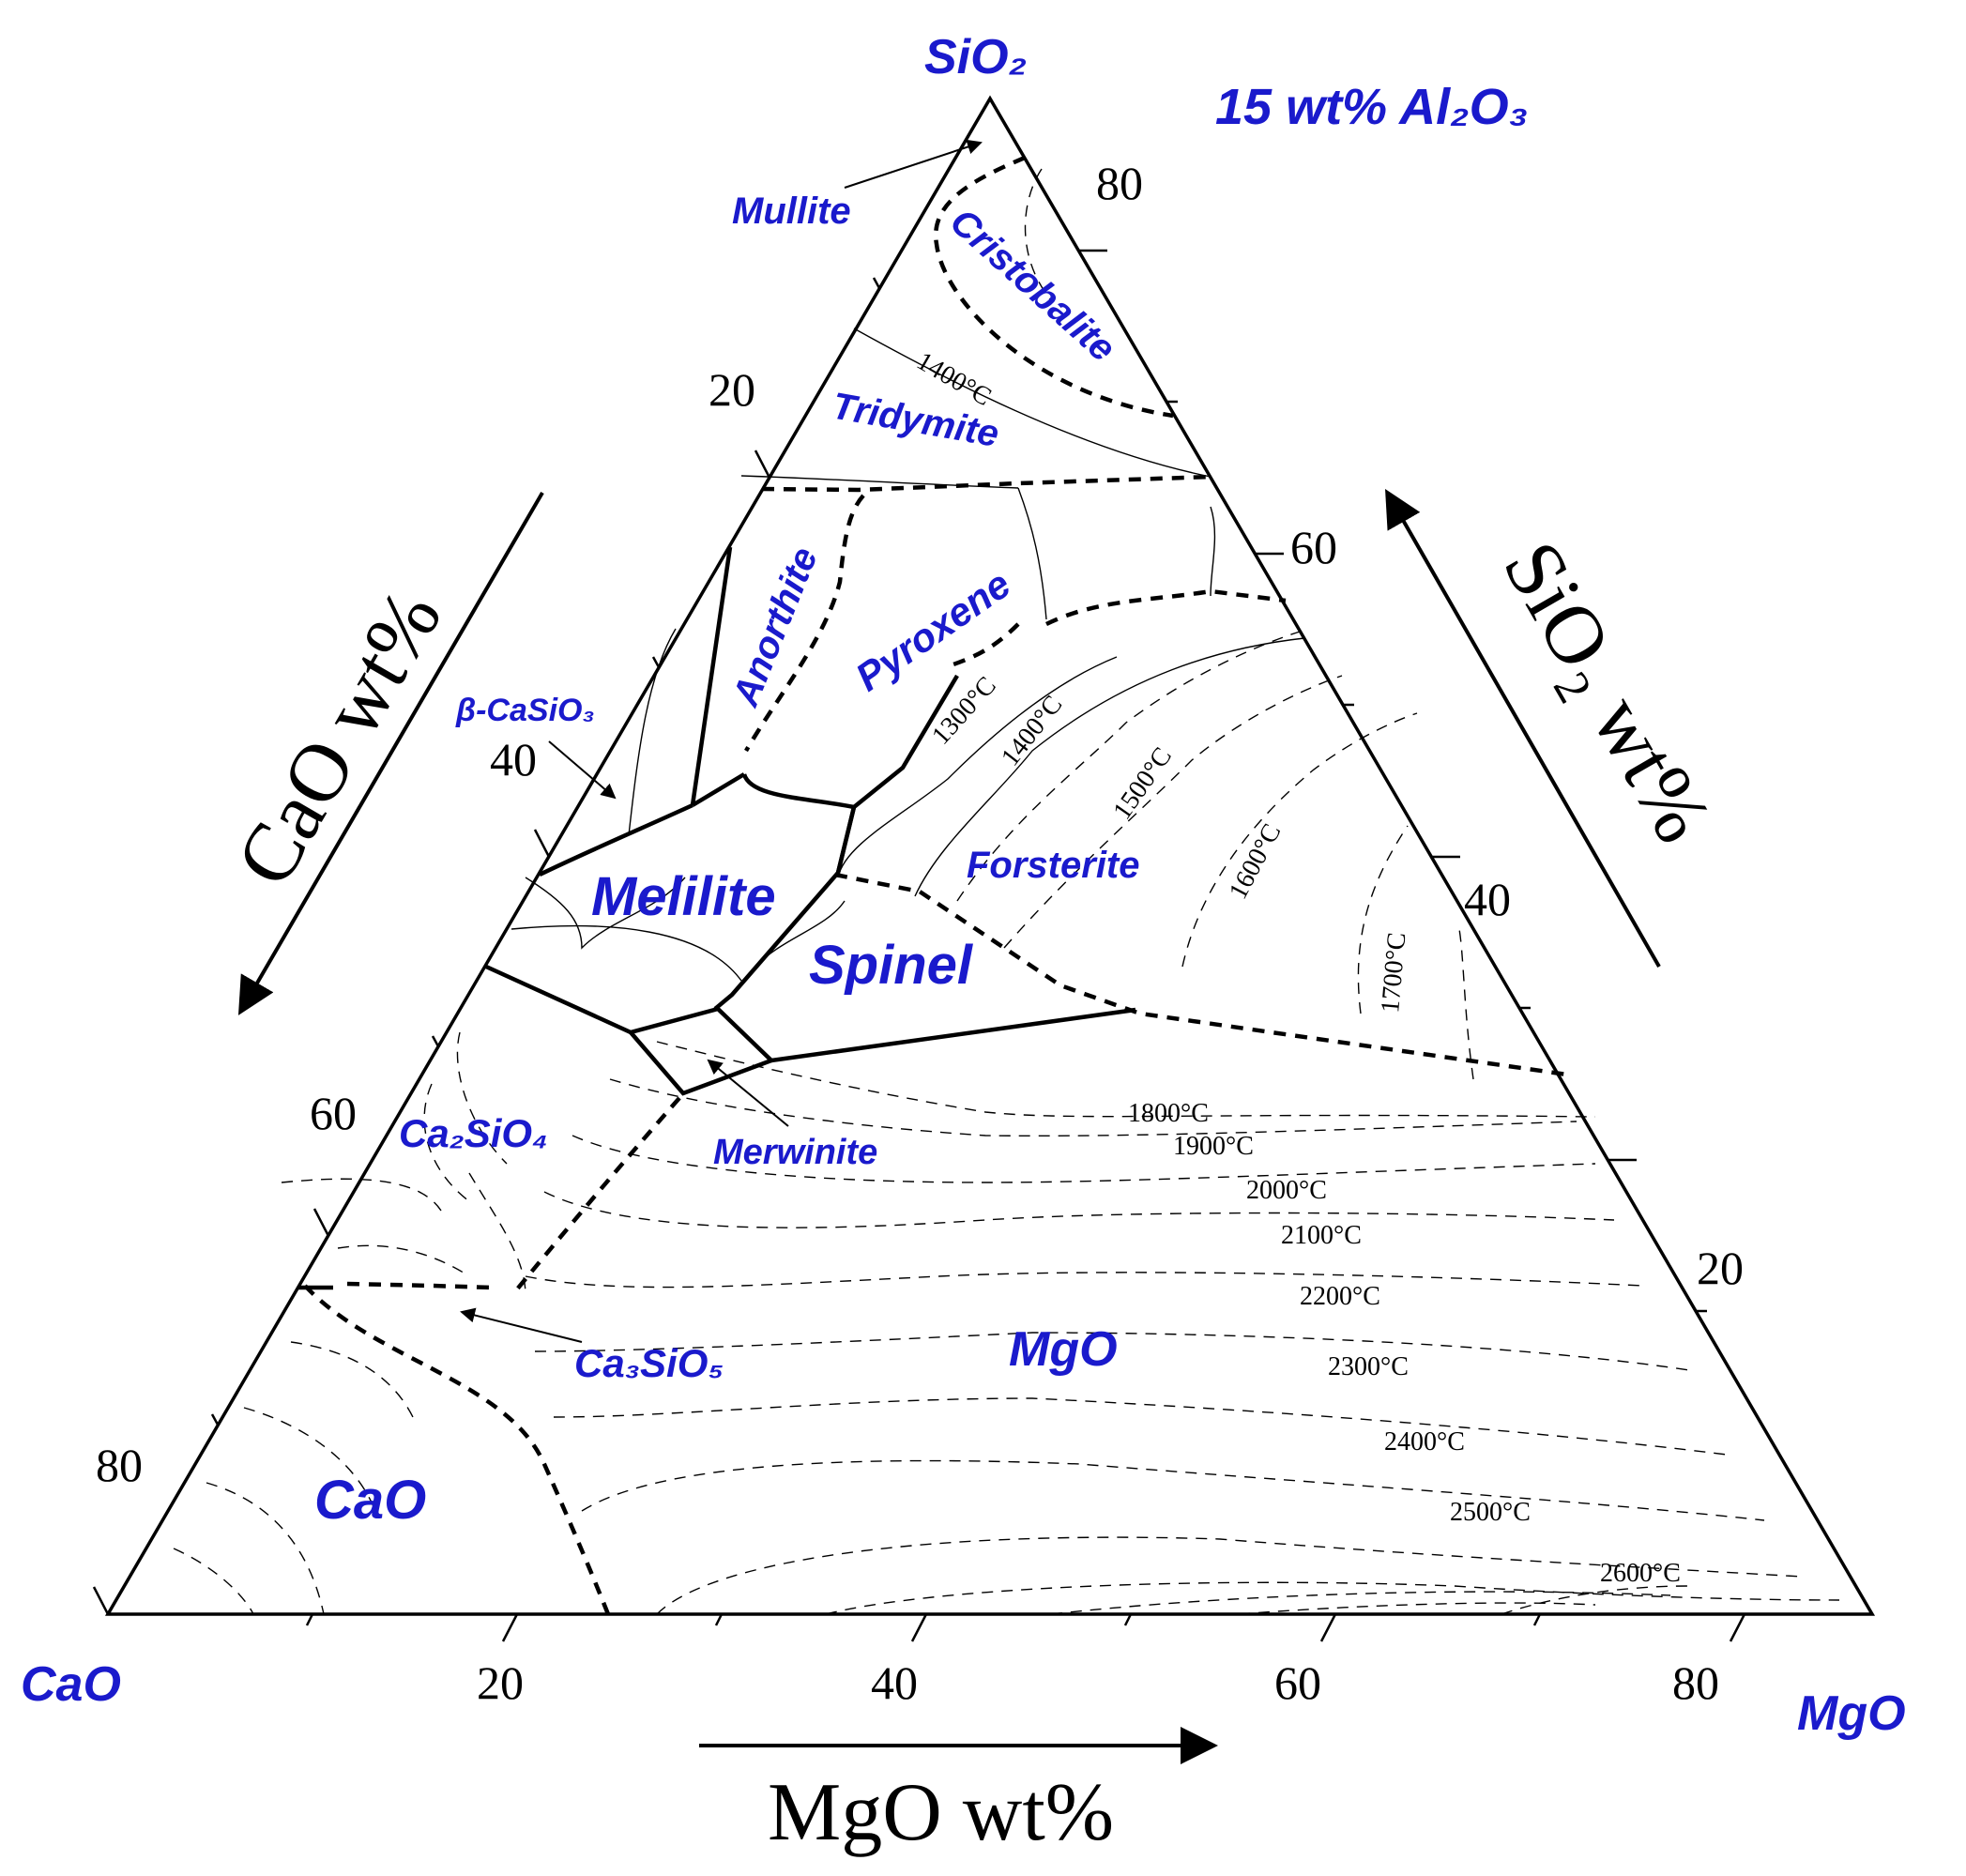 This screenshot has width=1966, height=1876. I want to click on sio2-axis-title: SiO₂ wt%, so click(1608, 692).